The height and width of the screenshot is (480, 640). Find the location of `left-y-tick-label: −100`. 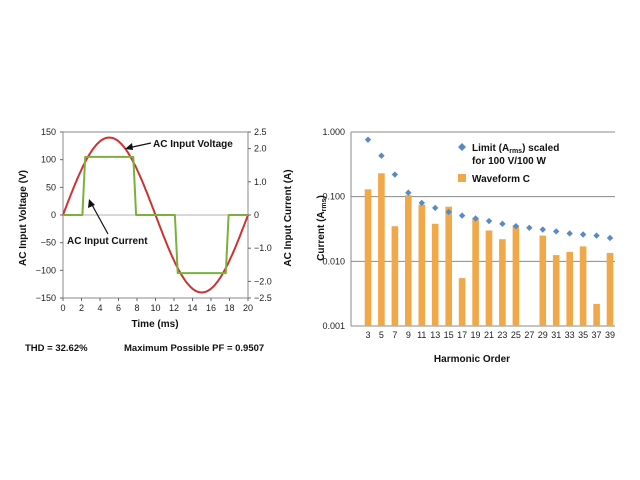

left-y-tick-label: −100 is located at coordinates (46, 270).